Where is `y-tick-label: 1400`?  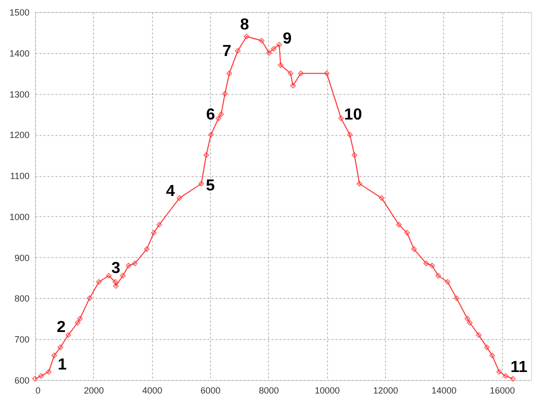
y-tick-label: 1400 is located at coordinates (19, 53).